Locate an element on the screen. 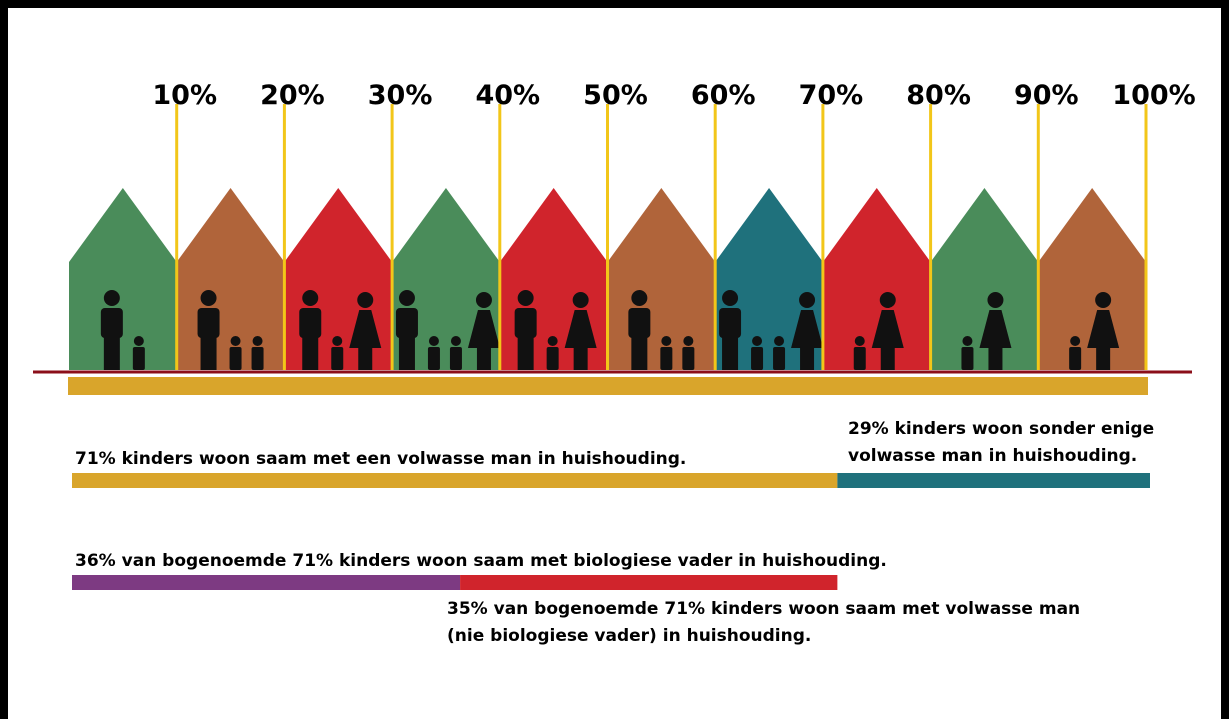  tick-label: 50% is located at coordinates (615, 95).